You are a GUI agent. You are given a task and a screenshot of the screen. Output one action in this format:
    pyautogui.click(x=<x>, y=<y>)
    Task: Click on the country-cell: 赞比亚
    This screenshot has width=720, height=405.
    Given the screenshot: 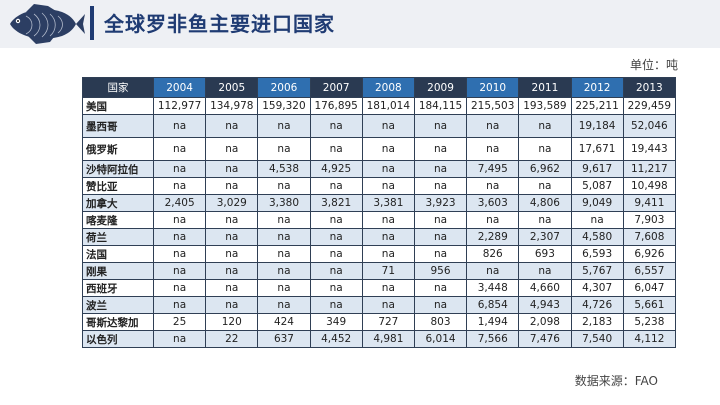 What is the action you would take?
    pyautogui.click(x=118, y=186)
    